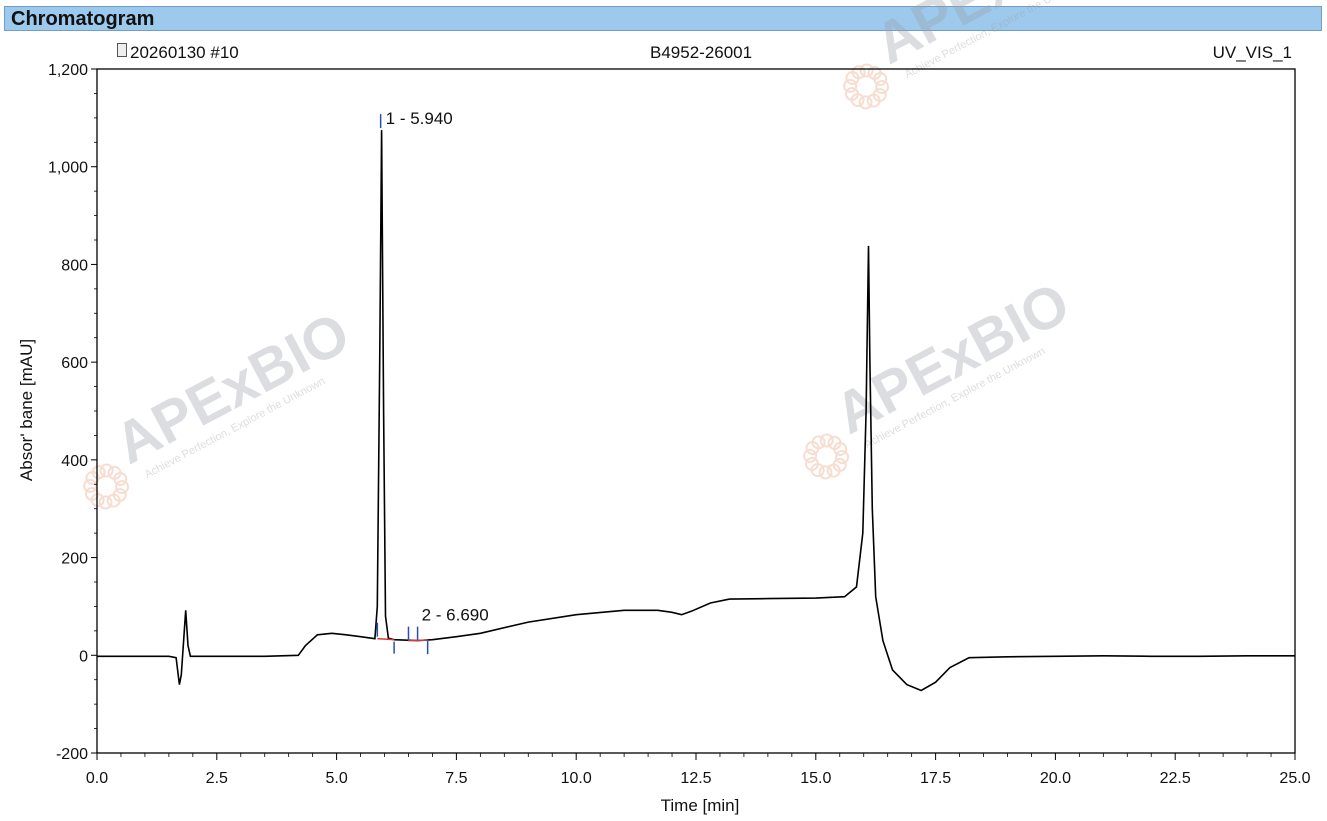  What do you see at coordinates (217, 778) in the screenshot?
I see `x-tick-label: 2.5` at bounding box center [217, 778].